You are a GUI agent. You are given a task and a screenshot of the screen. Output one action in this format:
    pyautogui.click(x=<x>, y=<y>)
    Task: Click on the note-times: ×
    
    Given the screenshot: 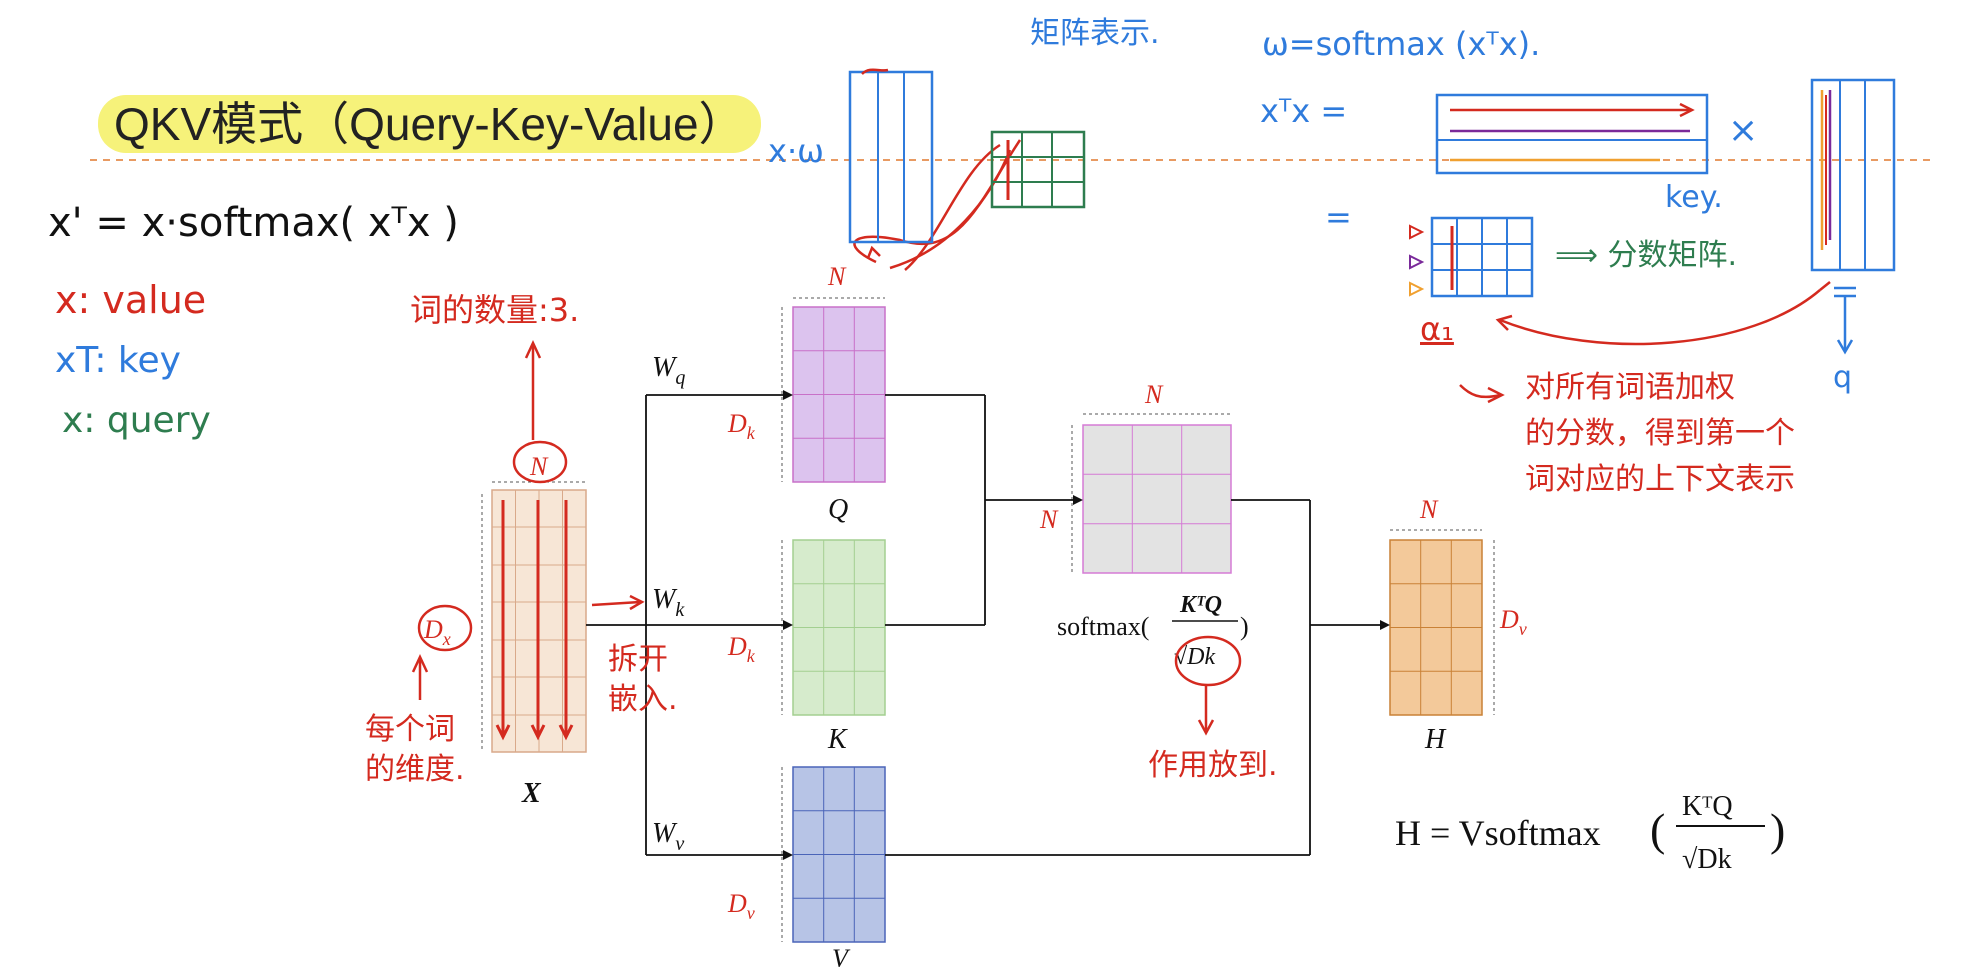 What is the action you would take?
    pyautogui.click(x=1743, y=130)
    